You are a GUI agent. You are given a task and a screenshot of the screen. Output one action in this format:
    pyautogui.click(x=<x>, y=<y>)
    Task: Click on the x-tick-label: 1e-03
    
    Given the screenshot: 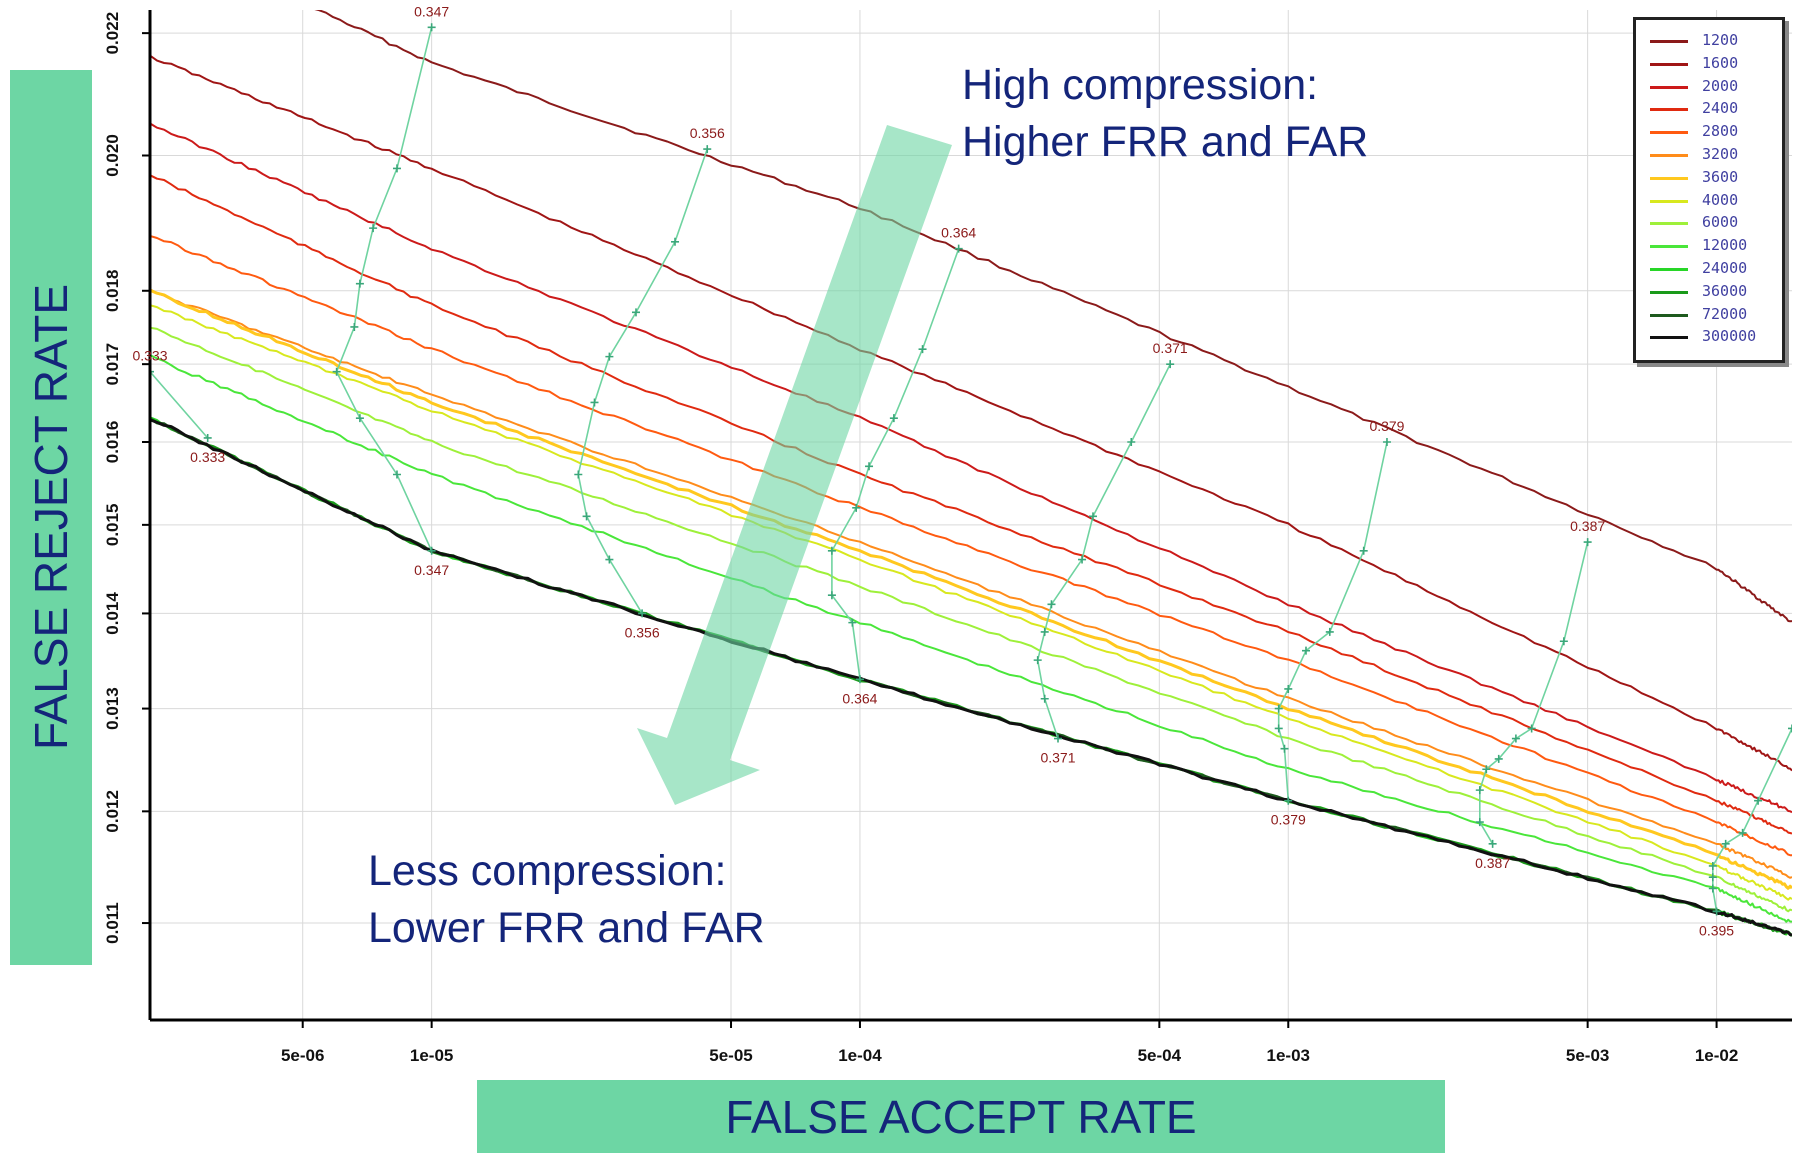 What is the action you would take?
    pyautogui.click(x=1288, y=1055)
    